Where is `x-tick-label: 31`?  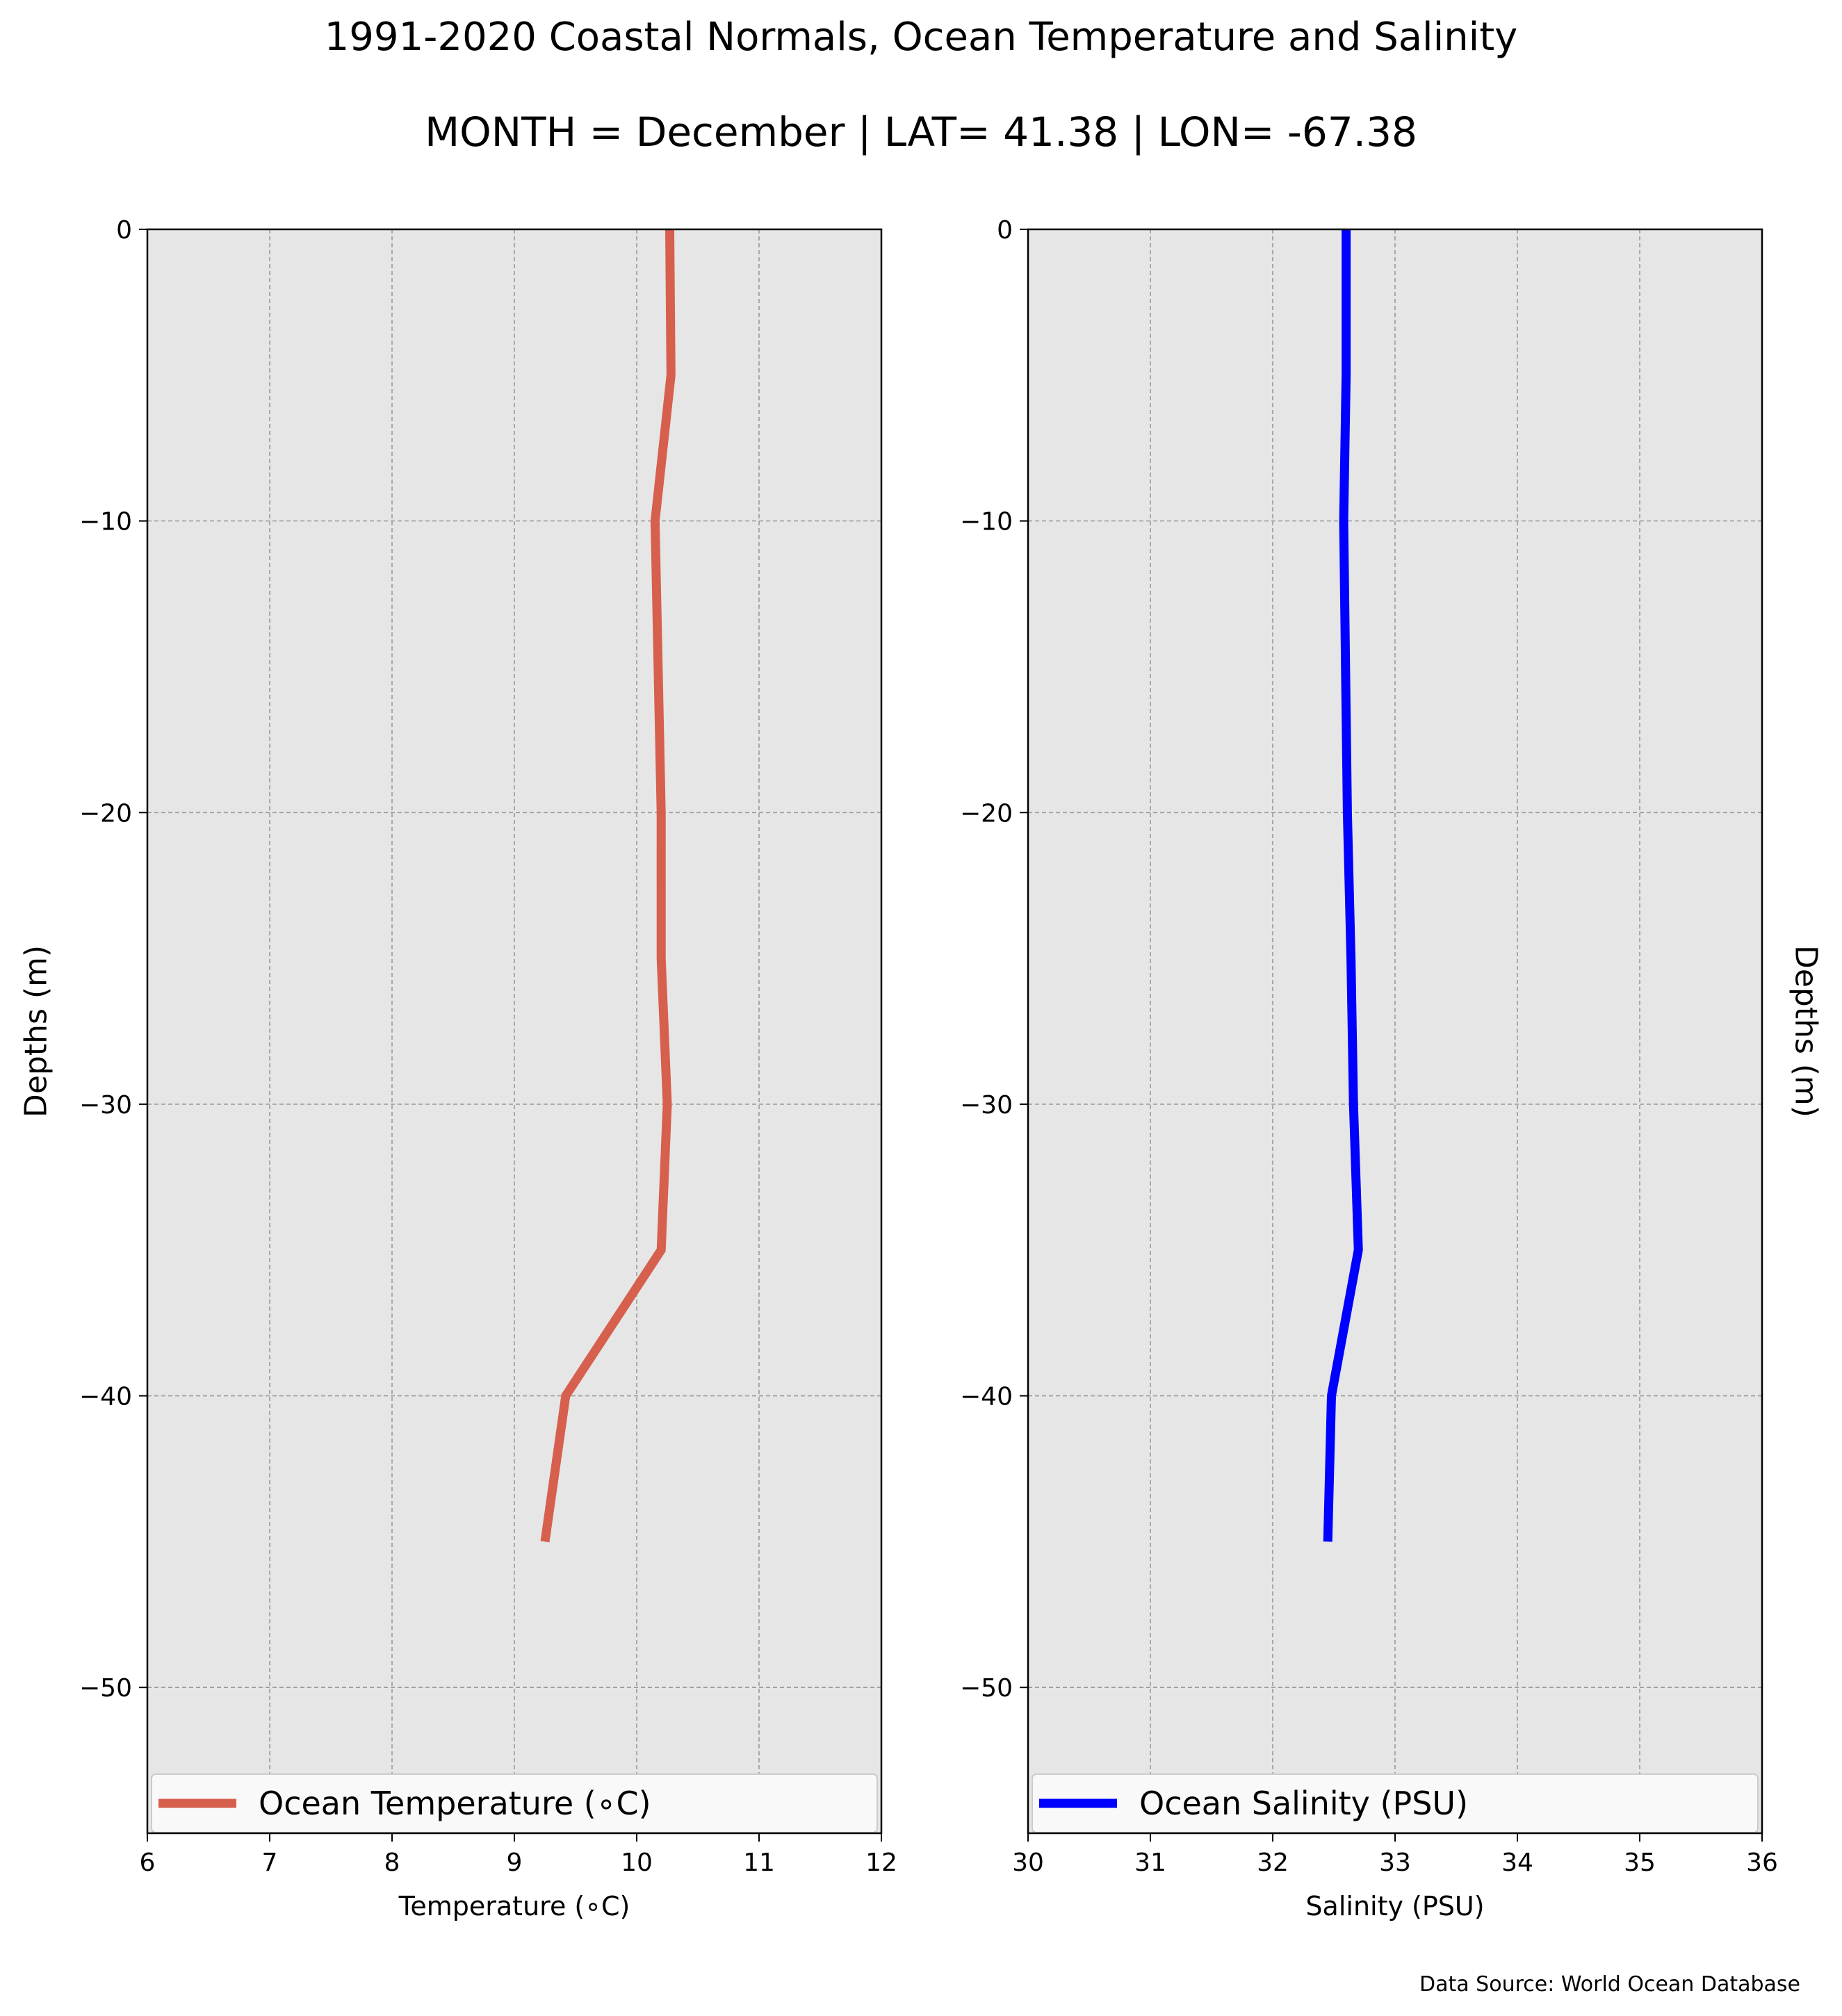 x-tick-label: 31 is located at coordinates (1150, 1863).